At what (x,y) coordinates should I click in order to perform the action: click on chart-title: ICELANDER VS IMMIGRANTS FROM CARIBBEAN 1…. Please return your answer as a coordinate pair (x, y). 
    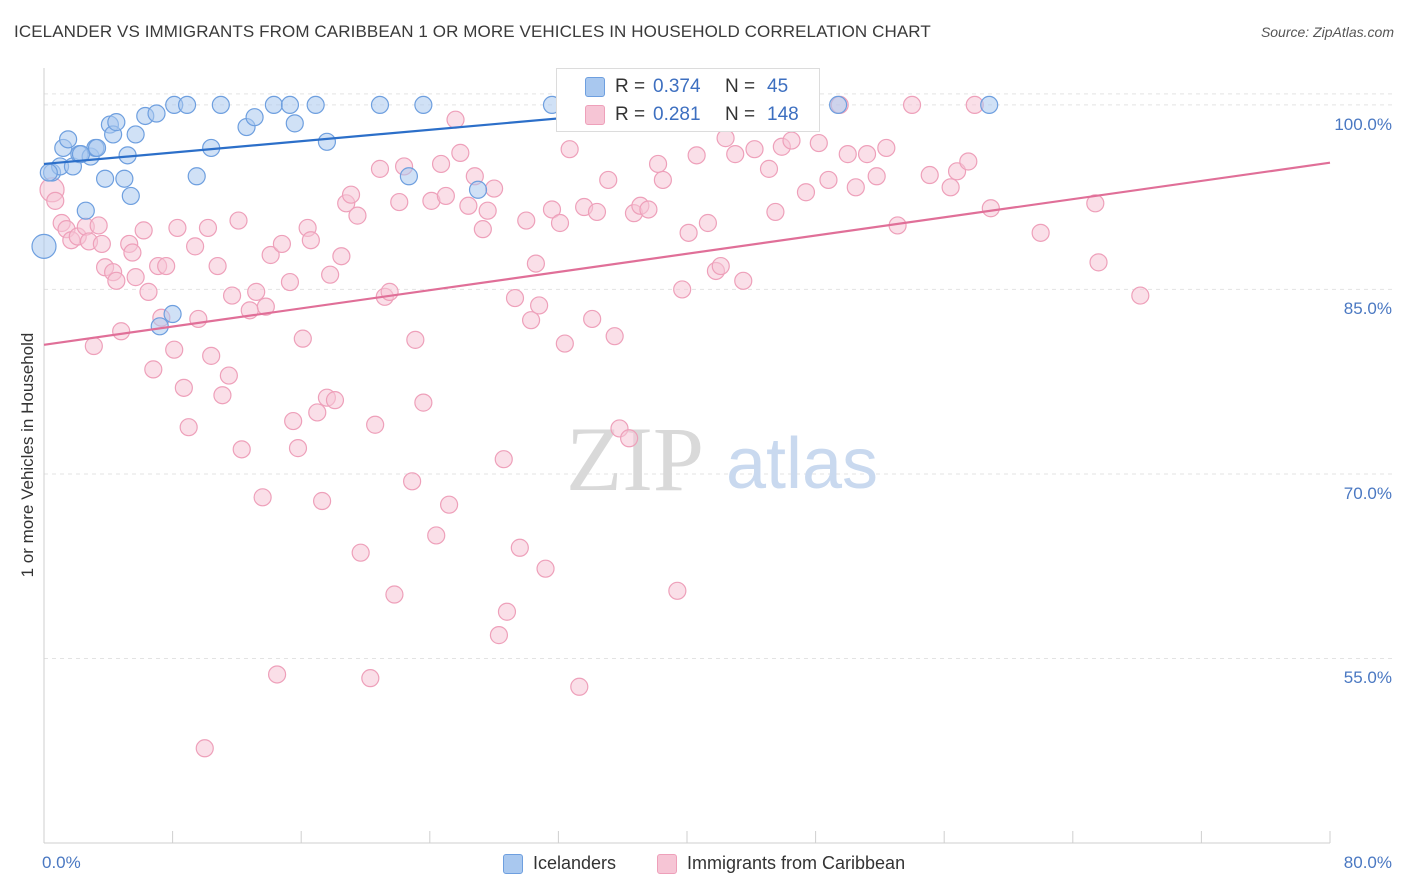
    Looking at the image, I should click on (472, 31).